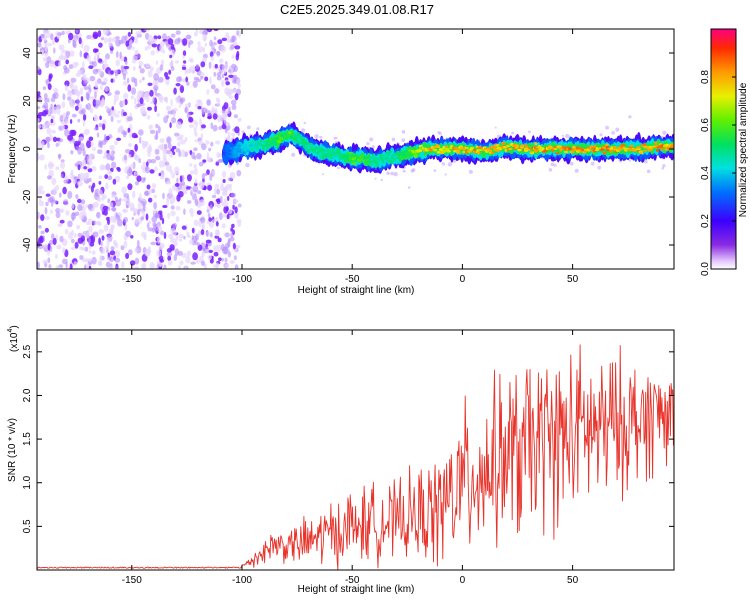 This screenshot has width=750, height=600. What do you see at coordinates (743, 149) in the screenshot?
I see `colorbar-label: Normalized spectral amplitude` at bounding box center [743, 149].